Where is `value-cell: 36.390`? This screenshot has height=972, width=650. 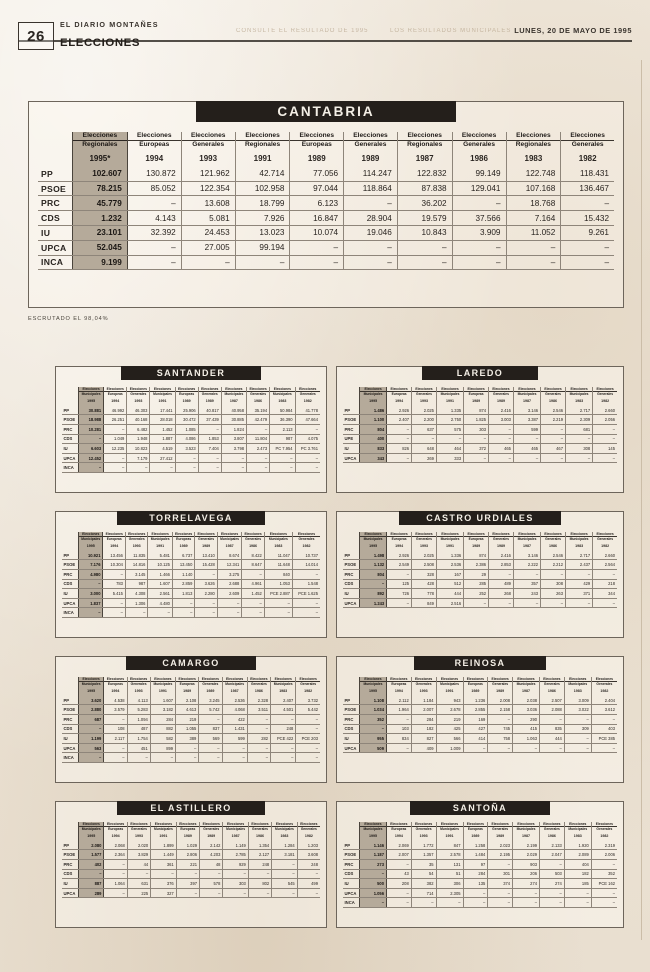 value-cell: 36.390 is located at coordinates (282, 419).